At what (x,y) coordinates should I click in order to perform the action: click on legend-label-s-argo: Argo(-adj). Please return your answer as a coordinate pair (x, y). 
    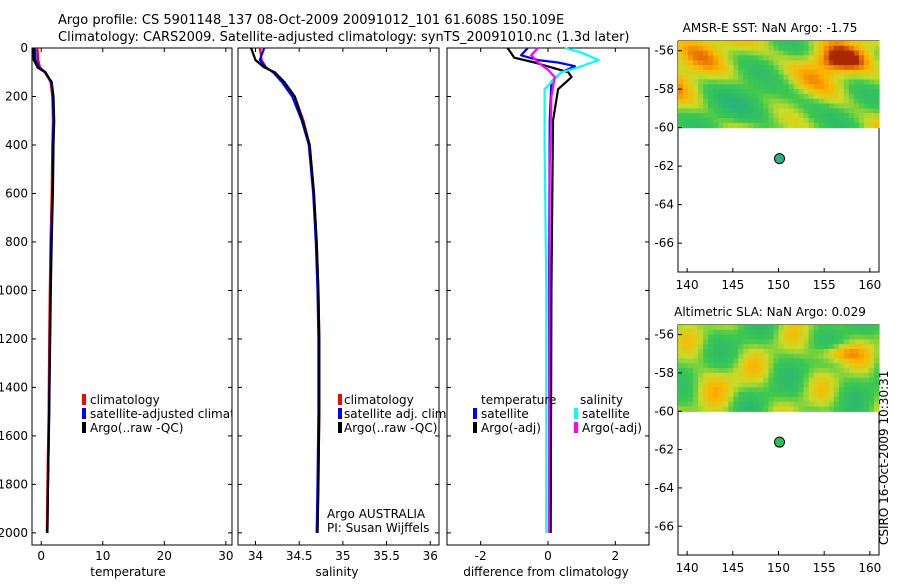
    Looking at the image, I should click on (612, 428).